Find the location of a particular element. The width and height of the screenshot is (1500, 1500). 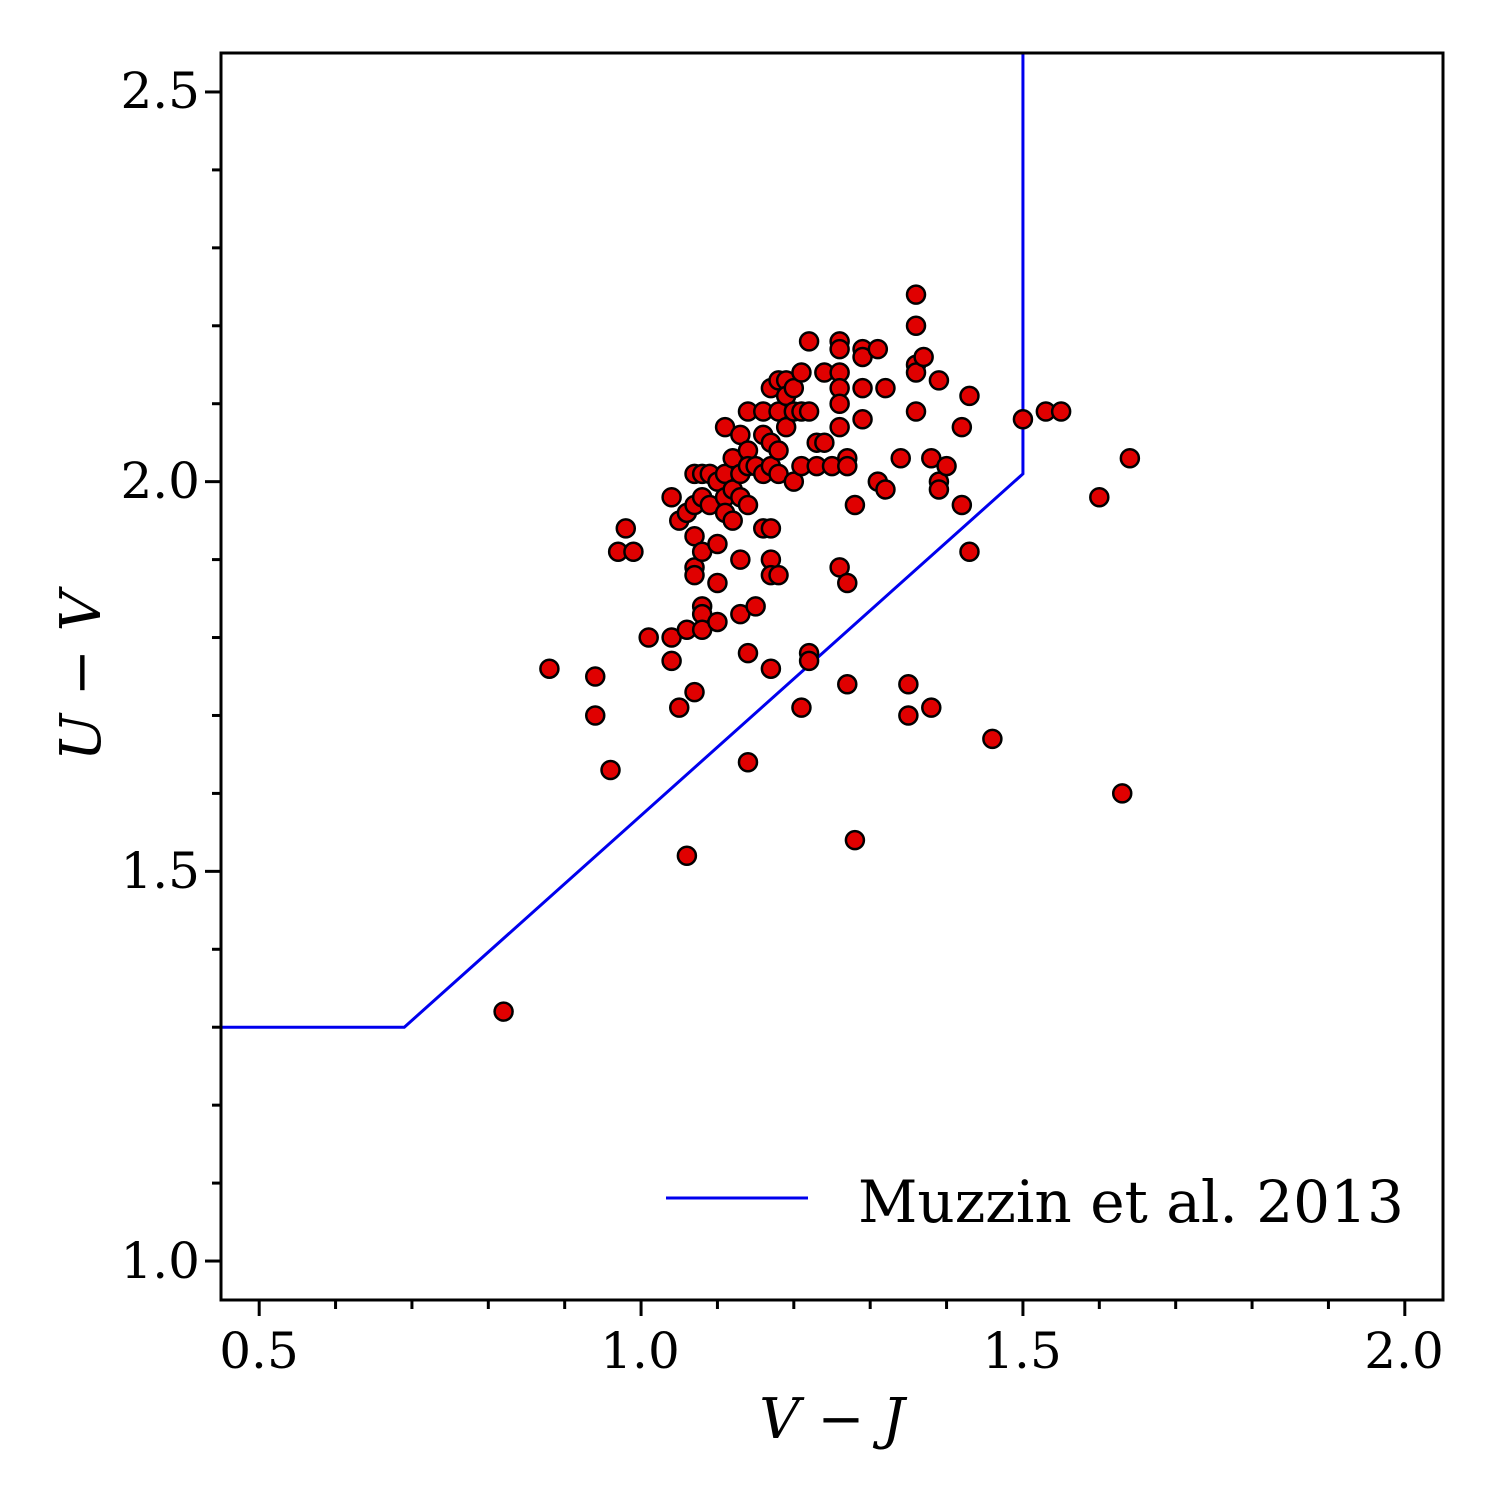

x-tick-label: 1.0 is located at coordinates (640, 1351).